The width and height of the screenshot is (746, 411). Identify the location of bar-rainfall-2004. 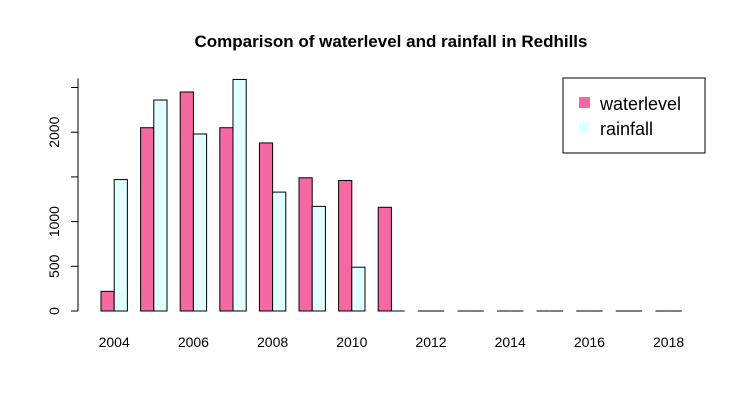
(120, 245).